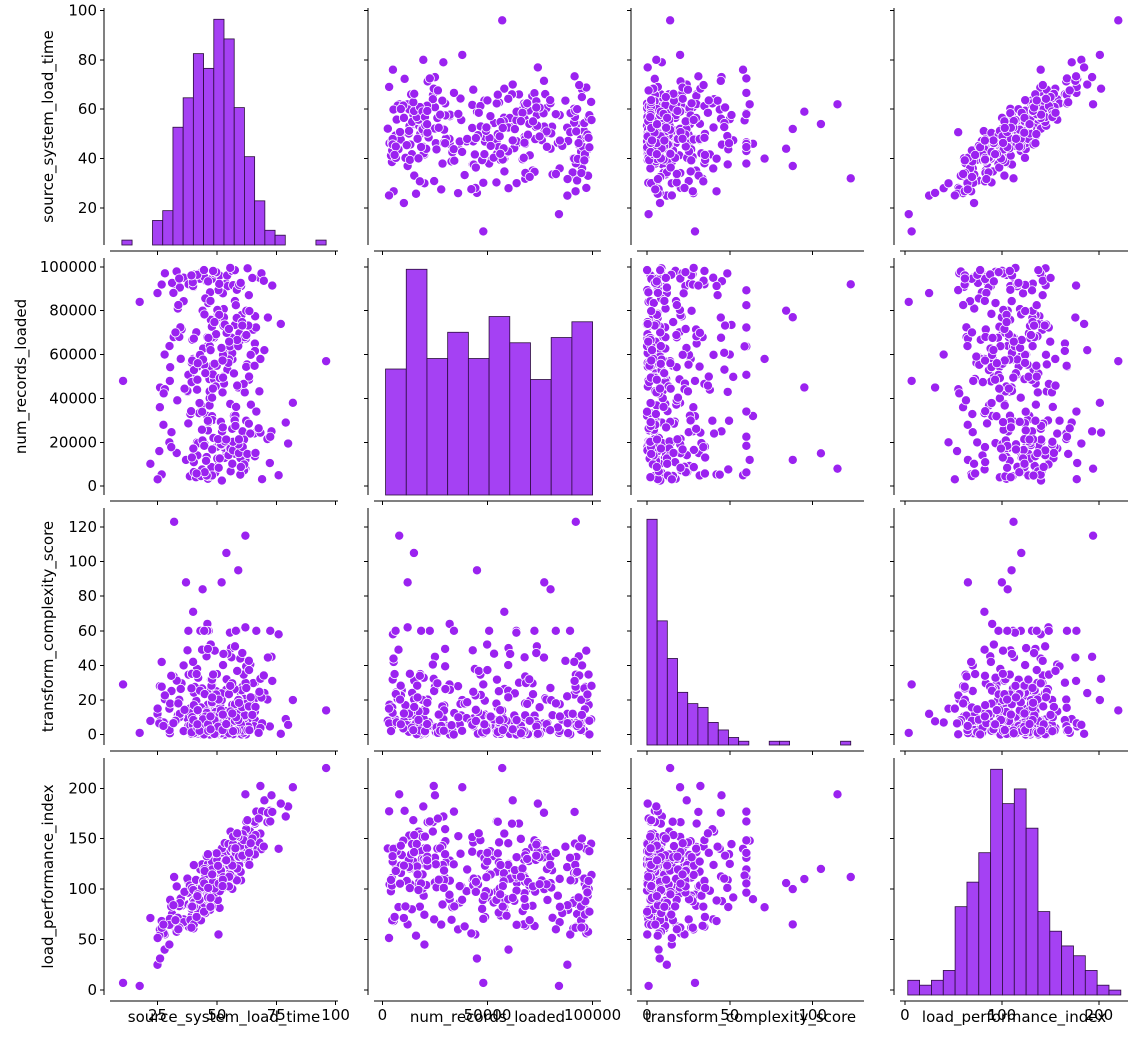 This screenshot has height=1040, width=1145. I want to click on x-tick-label-col3-200: 200, so click(1099, 1015).